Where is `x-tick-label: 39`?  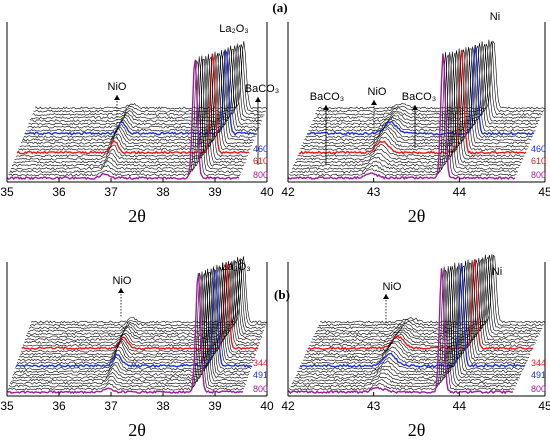
x-tick-label: 39 is located at coordinates (215, 192).